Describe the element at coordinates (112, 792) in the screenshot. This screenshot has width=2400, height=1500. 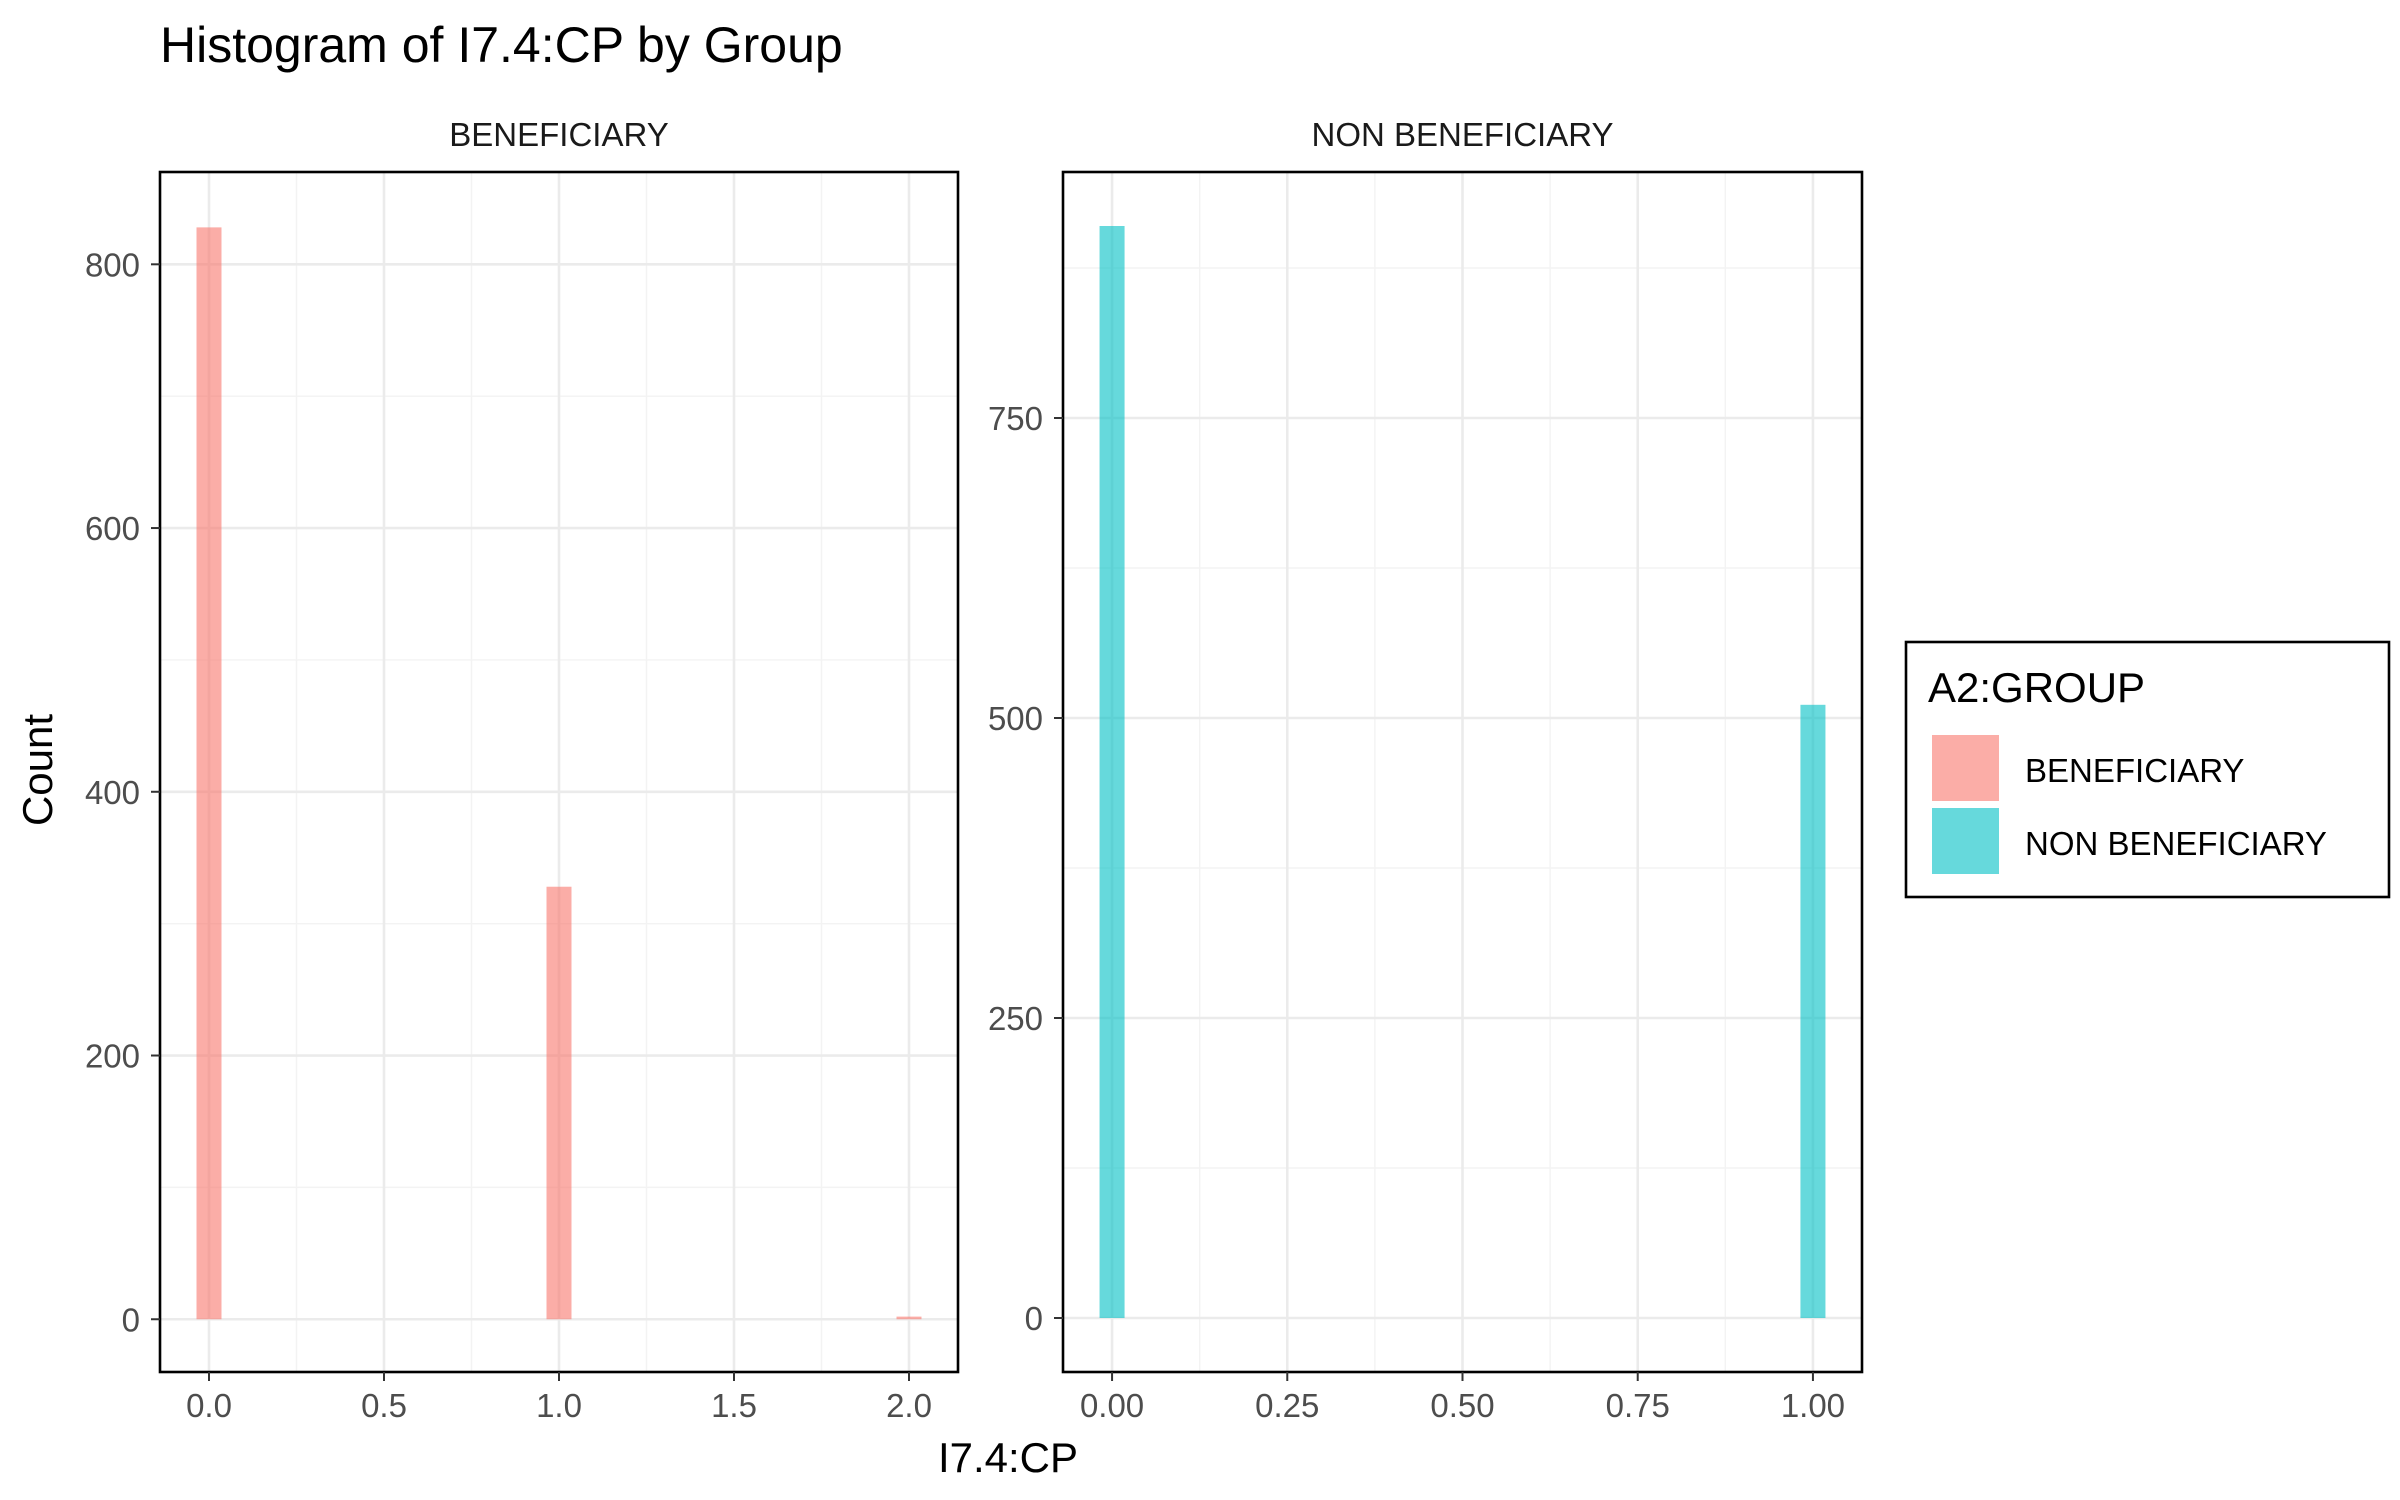
I see `y-tick-label: 400` at that location.